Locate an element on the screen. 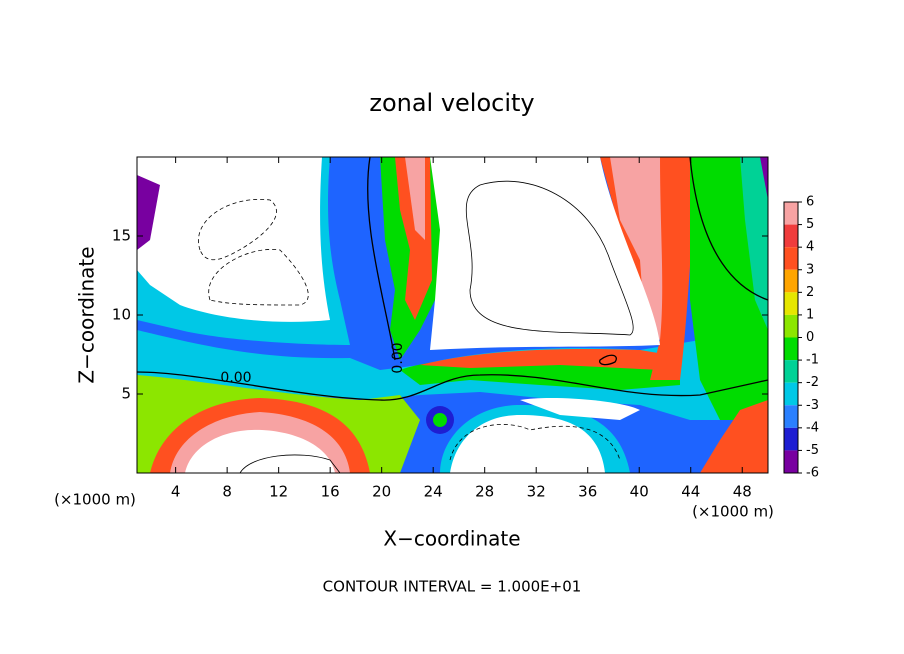 The image size is (904, 654). y-axis-label: Z−coordinate is located at coordinates (87, 314).